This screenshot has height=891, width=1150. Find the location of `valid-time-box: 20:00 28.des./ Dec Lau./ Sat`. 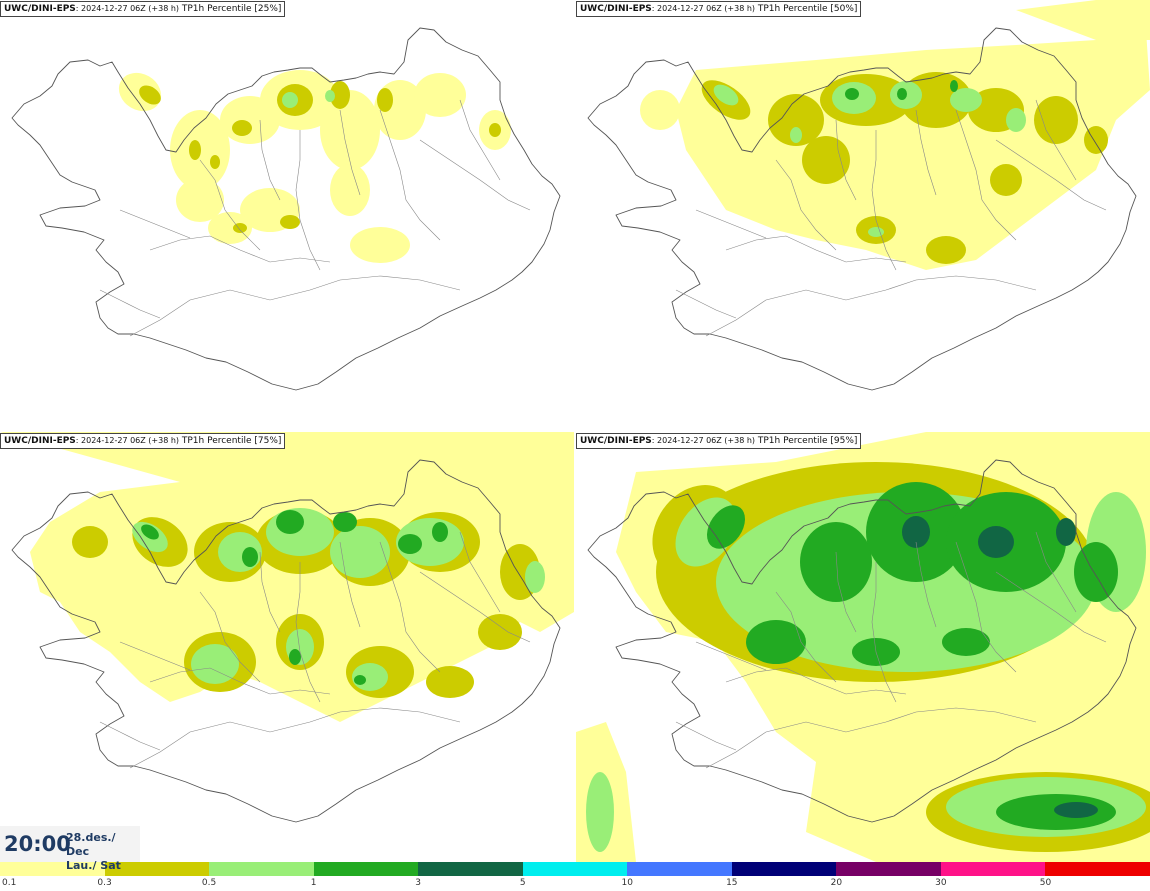

valid-time-box: 20:00 28.des./ Dec Lau./ Sat is located at coordinates (70, 849).